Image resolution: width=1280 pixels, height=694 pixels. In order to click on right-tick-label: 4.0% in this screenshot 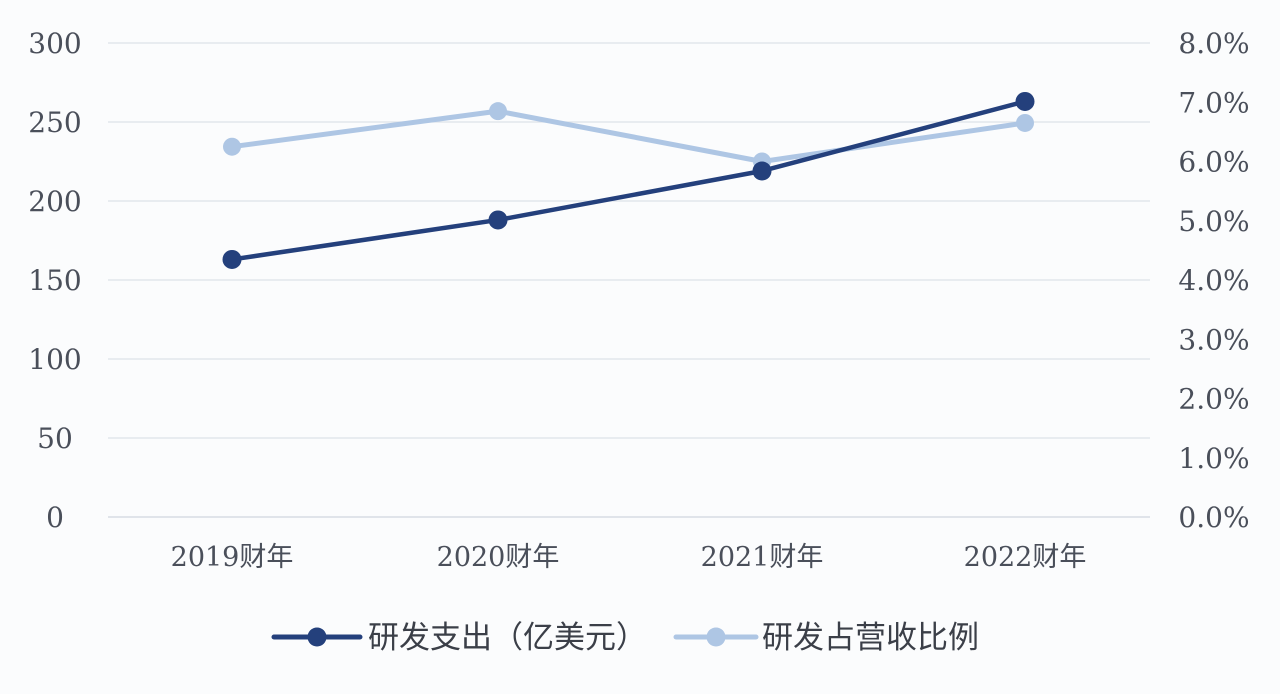, I will do `click(1213, 280)`.